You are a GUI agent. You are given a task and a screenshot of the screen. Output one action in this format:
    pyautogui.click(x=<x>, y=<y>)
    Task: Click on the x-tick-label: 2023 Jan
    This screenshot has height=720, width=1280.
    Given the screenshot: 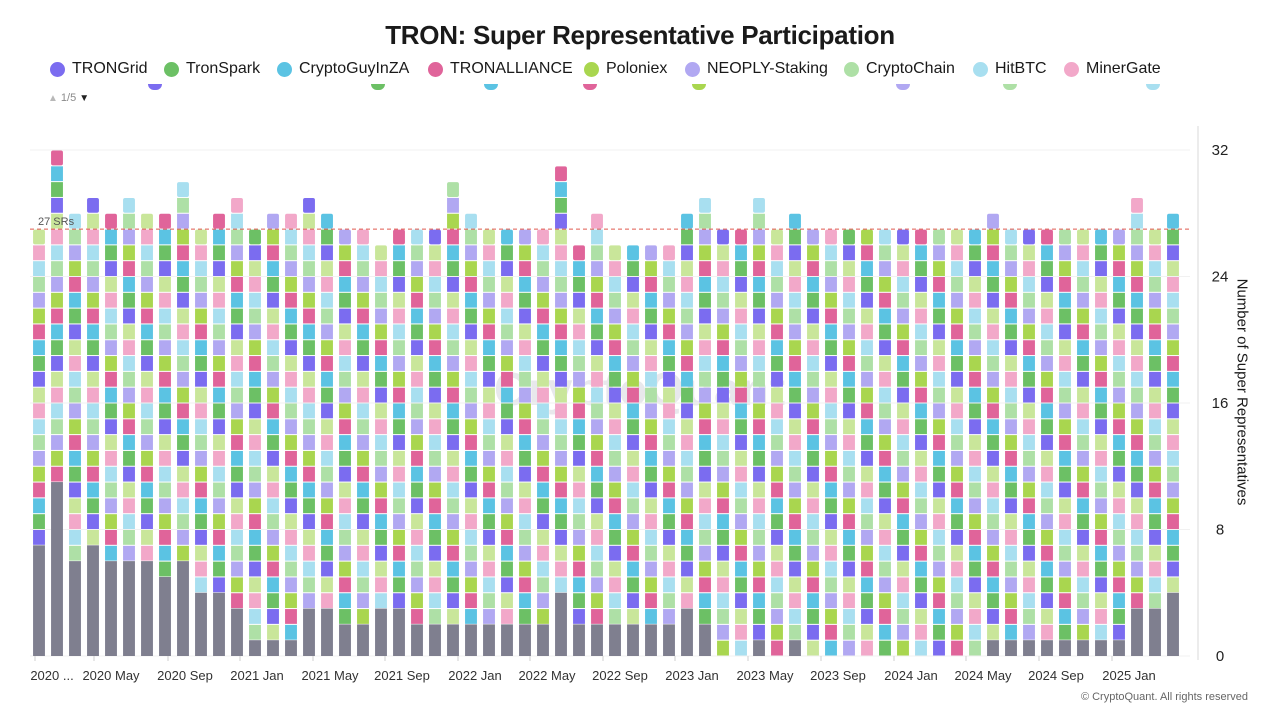 What is the action you would take?
    pyautogui.click(x=692, y=675)
    